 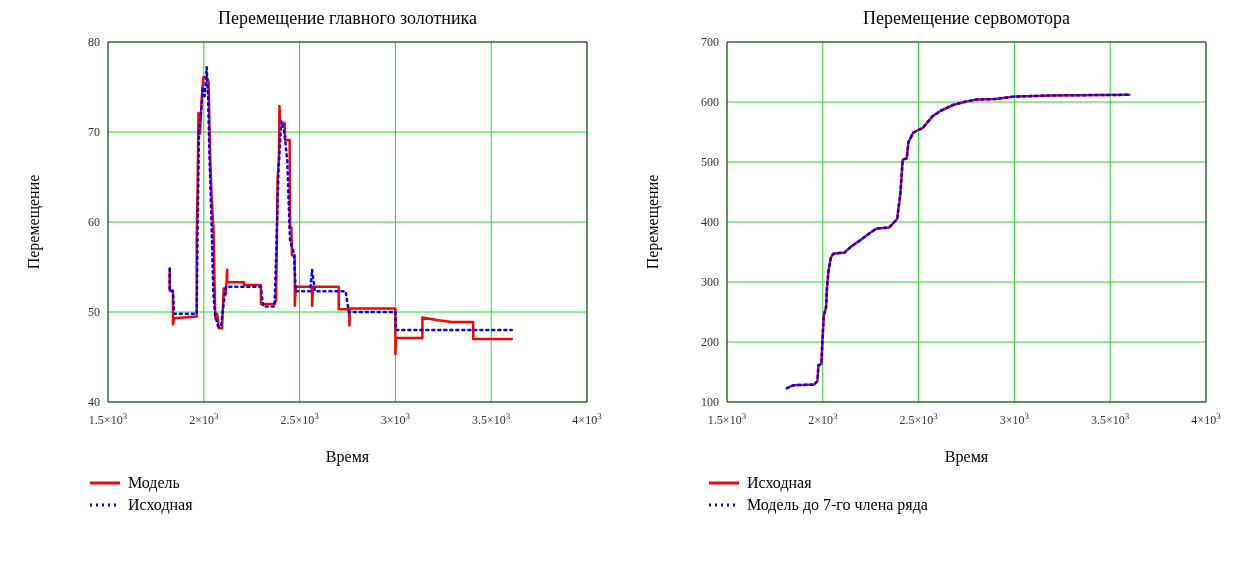 What do you see at coordinates (837, 505) in the screenshot?
I see `legend-label: Модель до 7-го члена ряда` at bounding box center [837, 505].